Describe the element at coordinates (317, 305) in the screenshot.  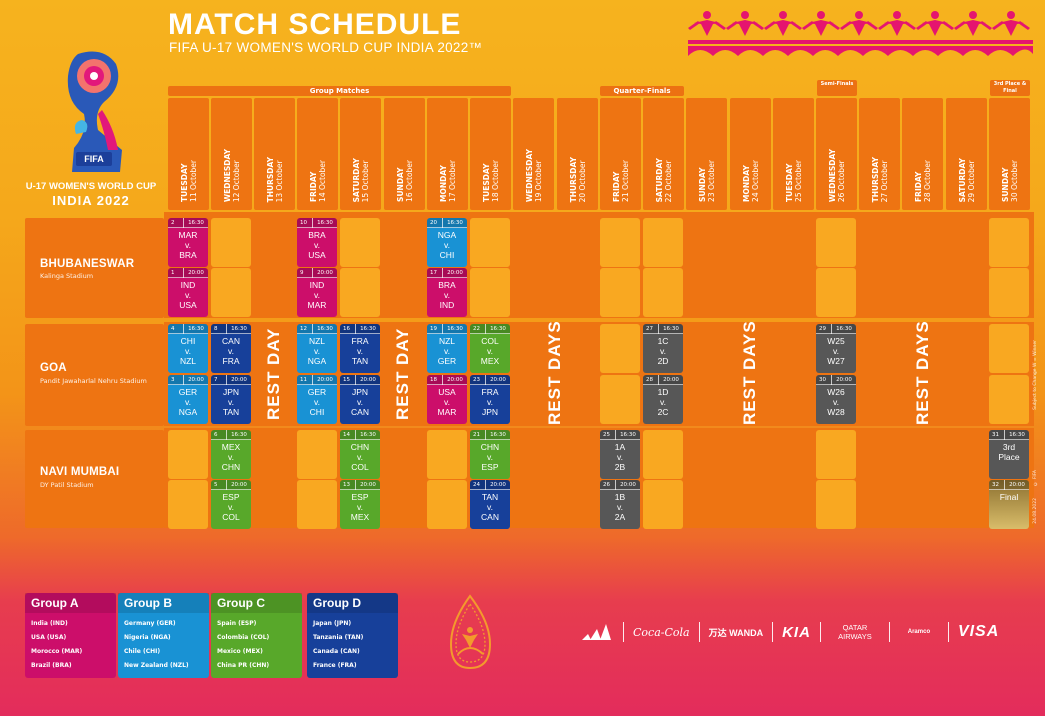
I see `away-team: MAR` at that location.